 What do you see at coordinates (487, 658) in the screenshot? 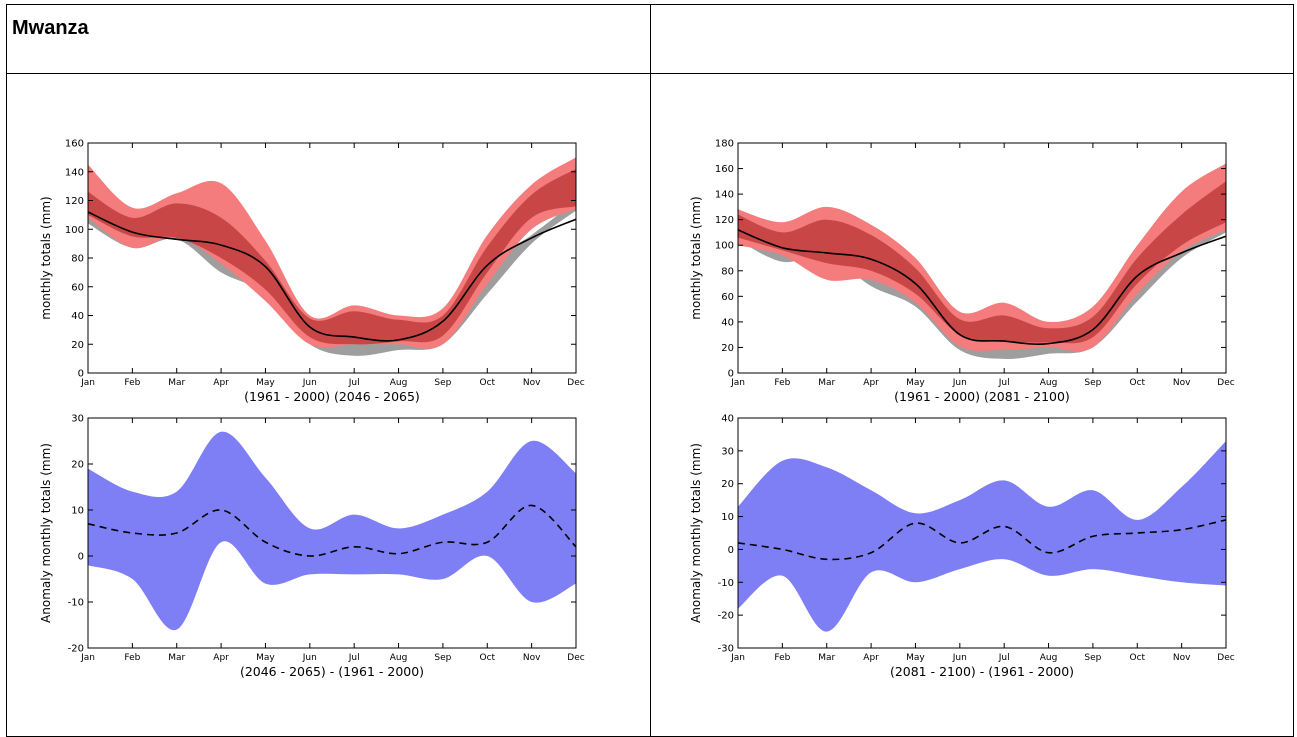
I see `x-tick-label: Oct` at bounding box center [487, 658].